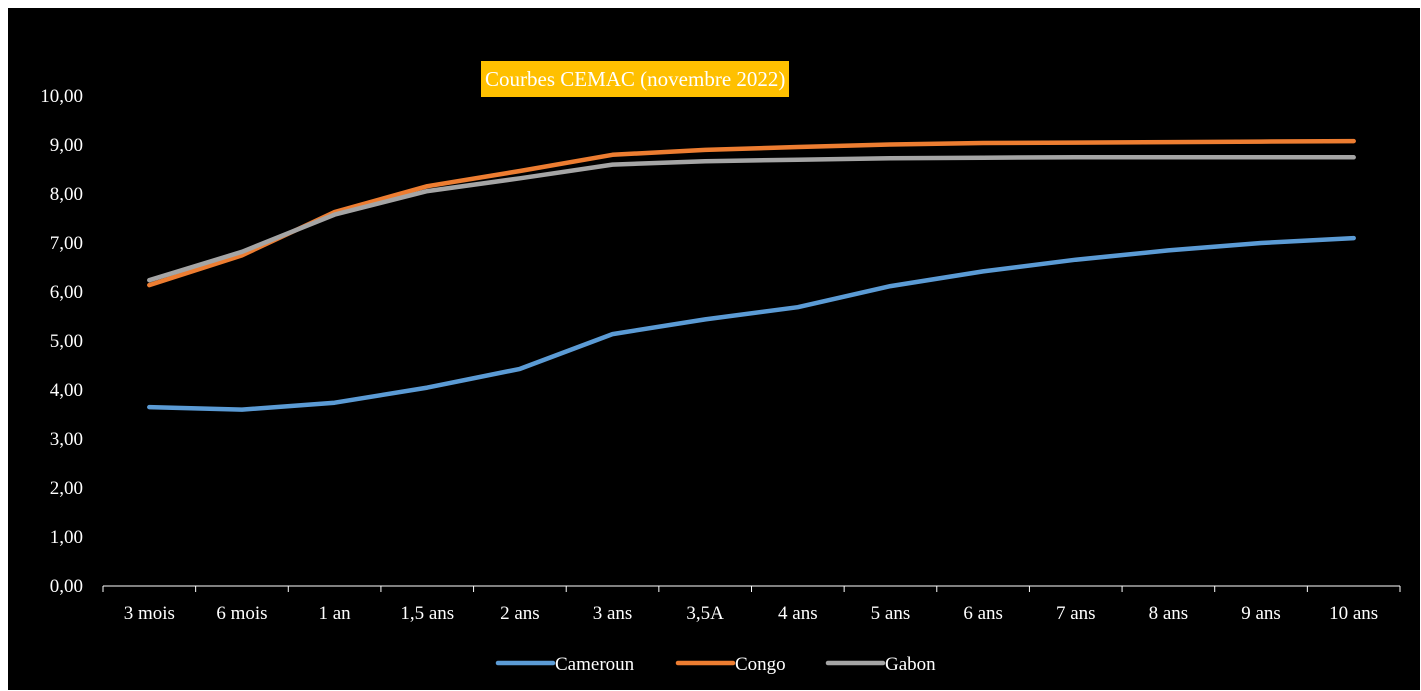 Image resolution: width=1421 pixels, height=691 pixels. What do you see at coordinates (891, 613) in the screenshot?
I see `x-tick-label: 5 ans` at bounding box center [891, 613].